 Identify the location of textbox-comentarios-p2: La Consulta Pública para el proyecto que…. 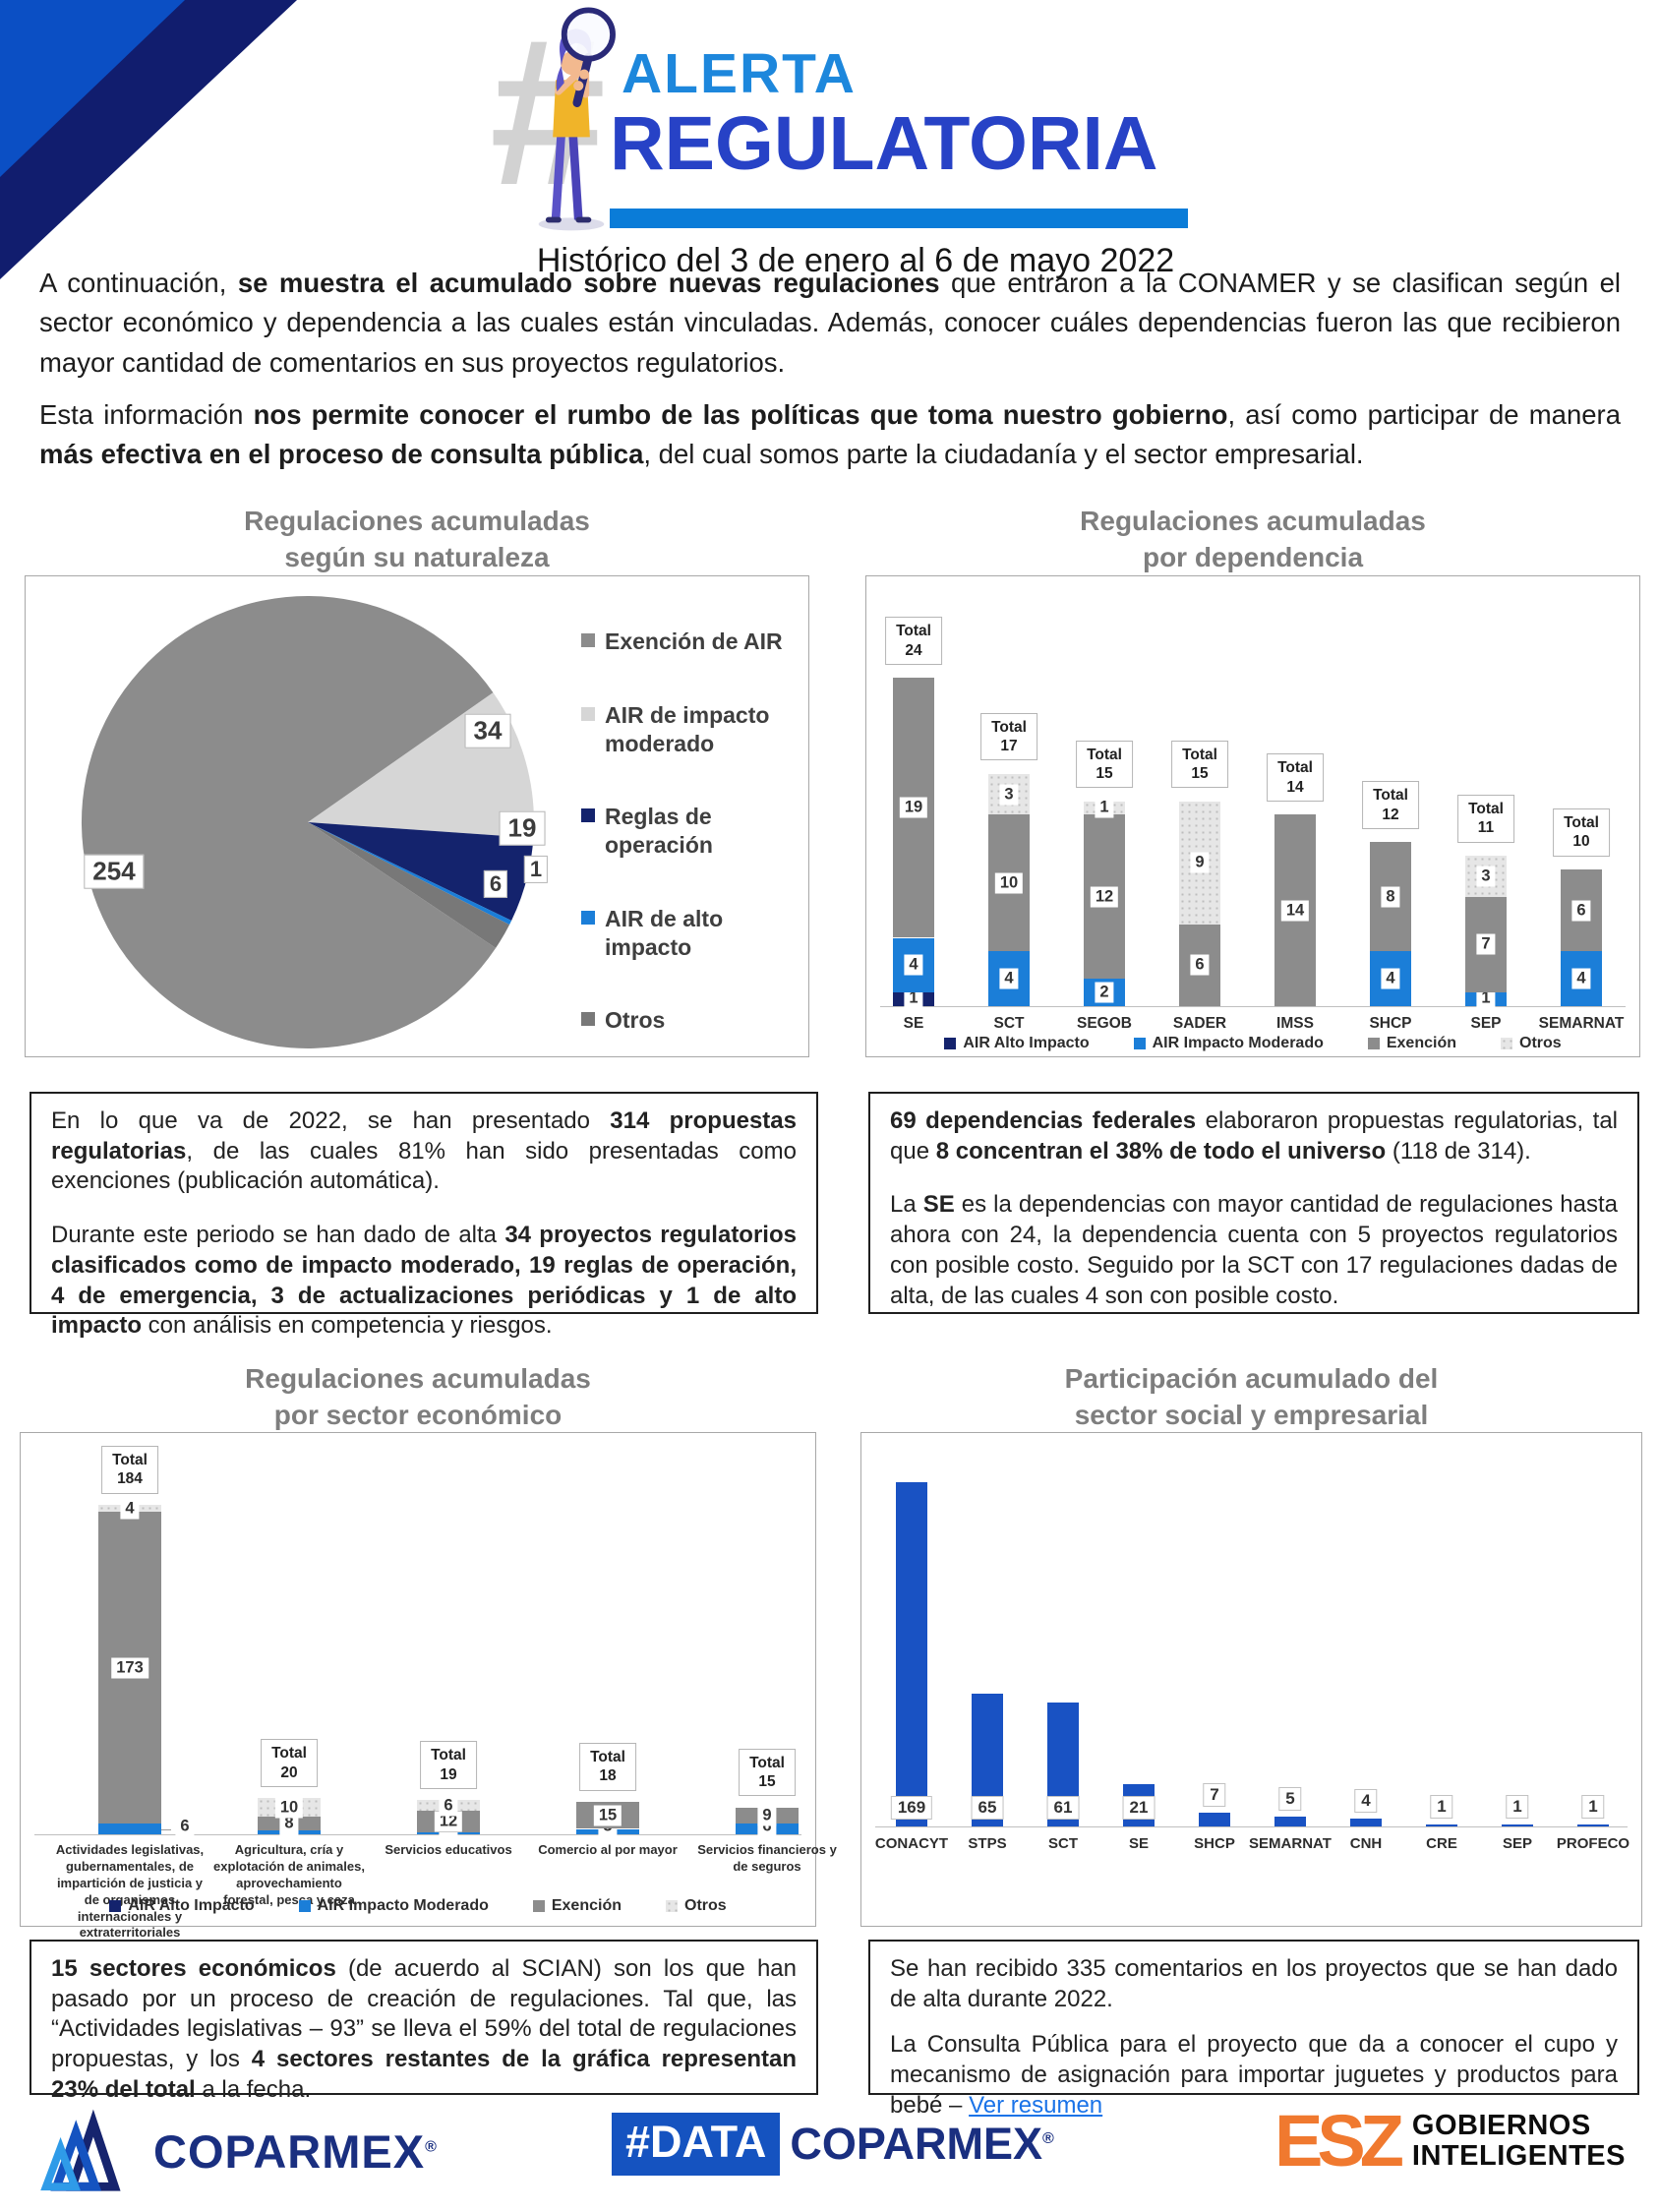
(1254, 2075).